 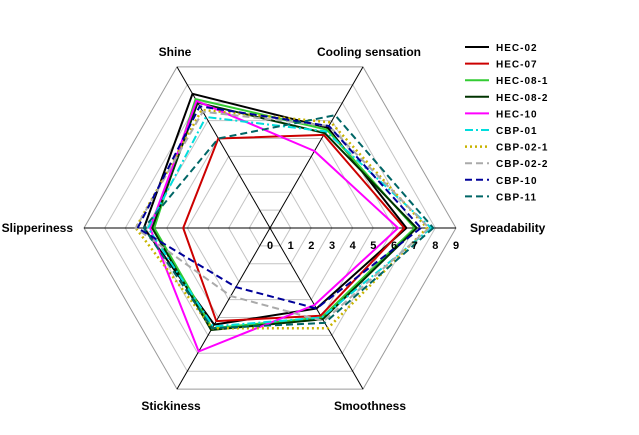 What do you see at coordinates (522, 98) in the screenshot?
I see `legend-label: HEC-08-2` at bounding box center [522, 98].